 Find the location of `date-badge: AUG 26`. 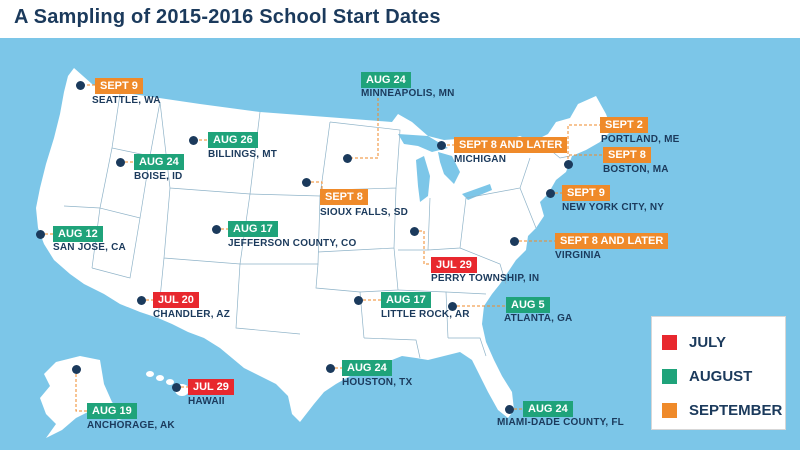

date-badge: AUG 26 is located at coordinates (233, 140).